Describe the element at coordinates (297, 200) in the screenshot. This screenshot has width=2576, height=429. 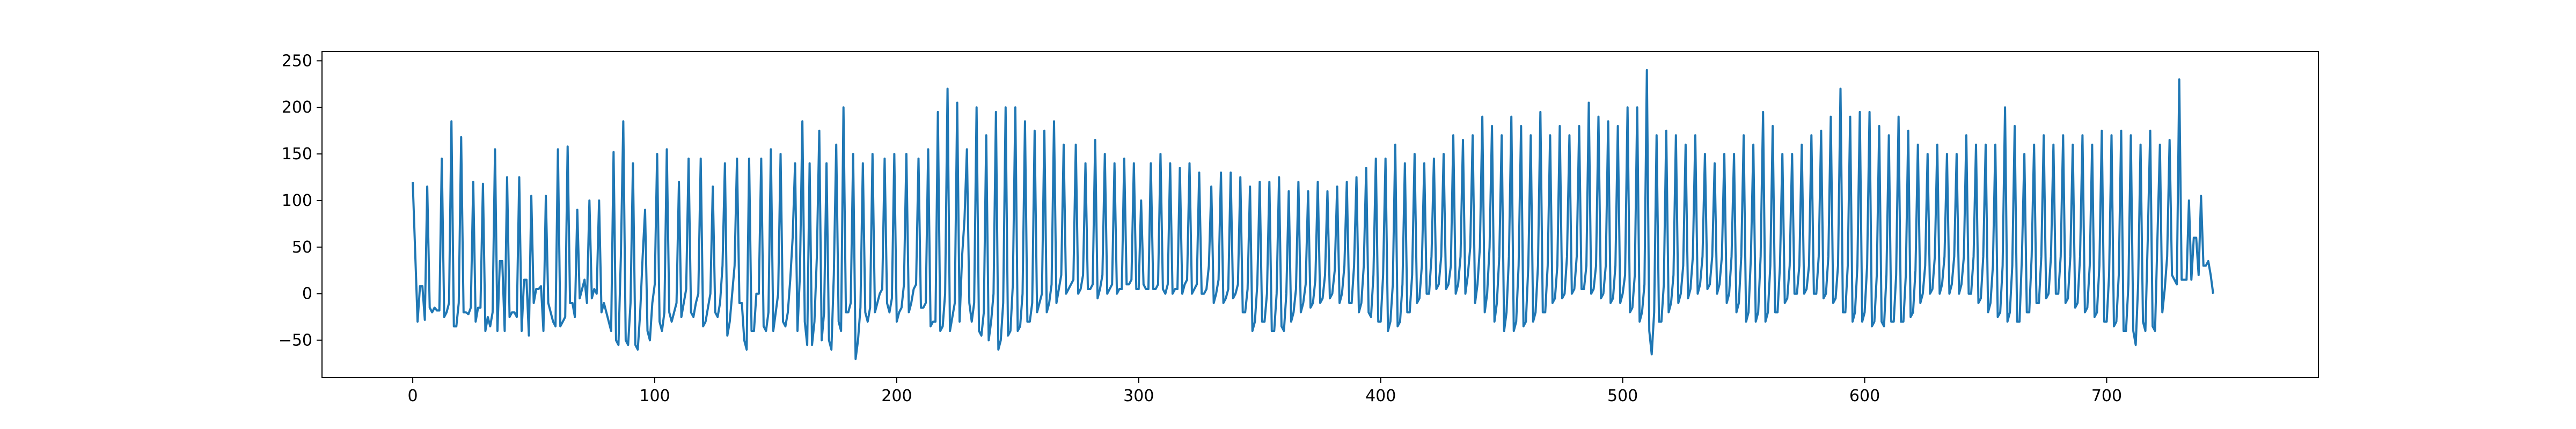
I see `y-tick-label: 100` at that location.